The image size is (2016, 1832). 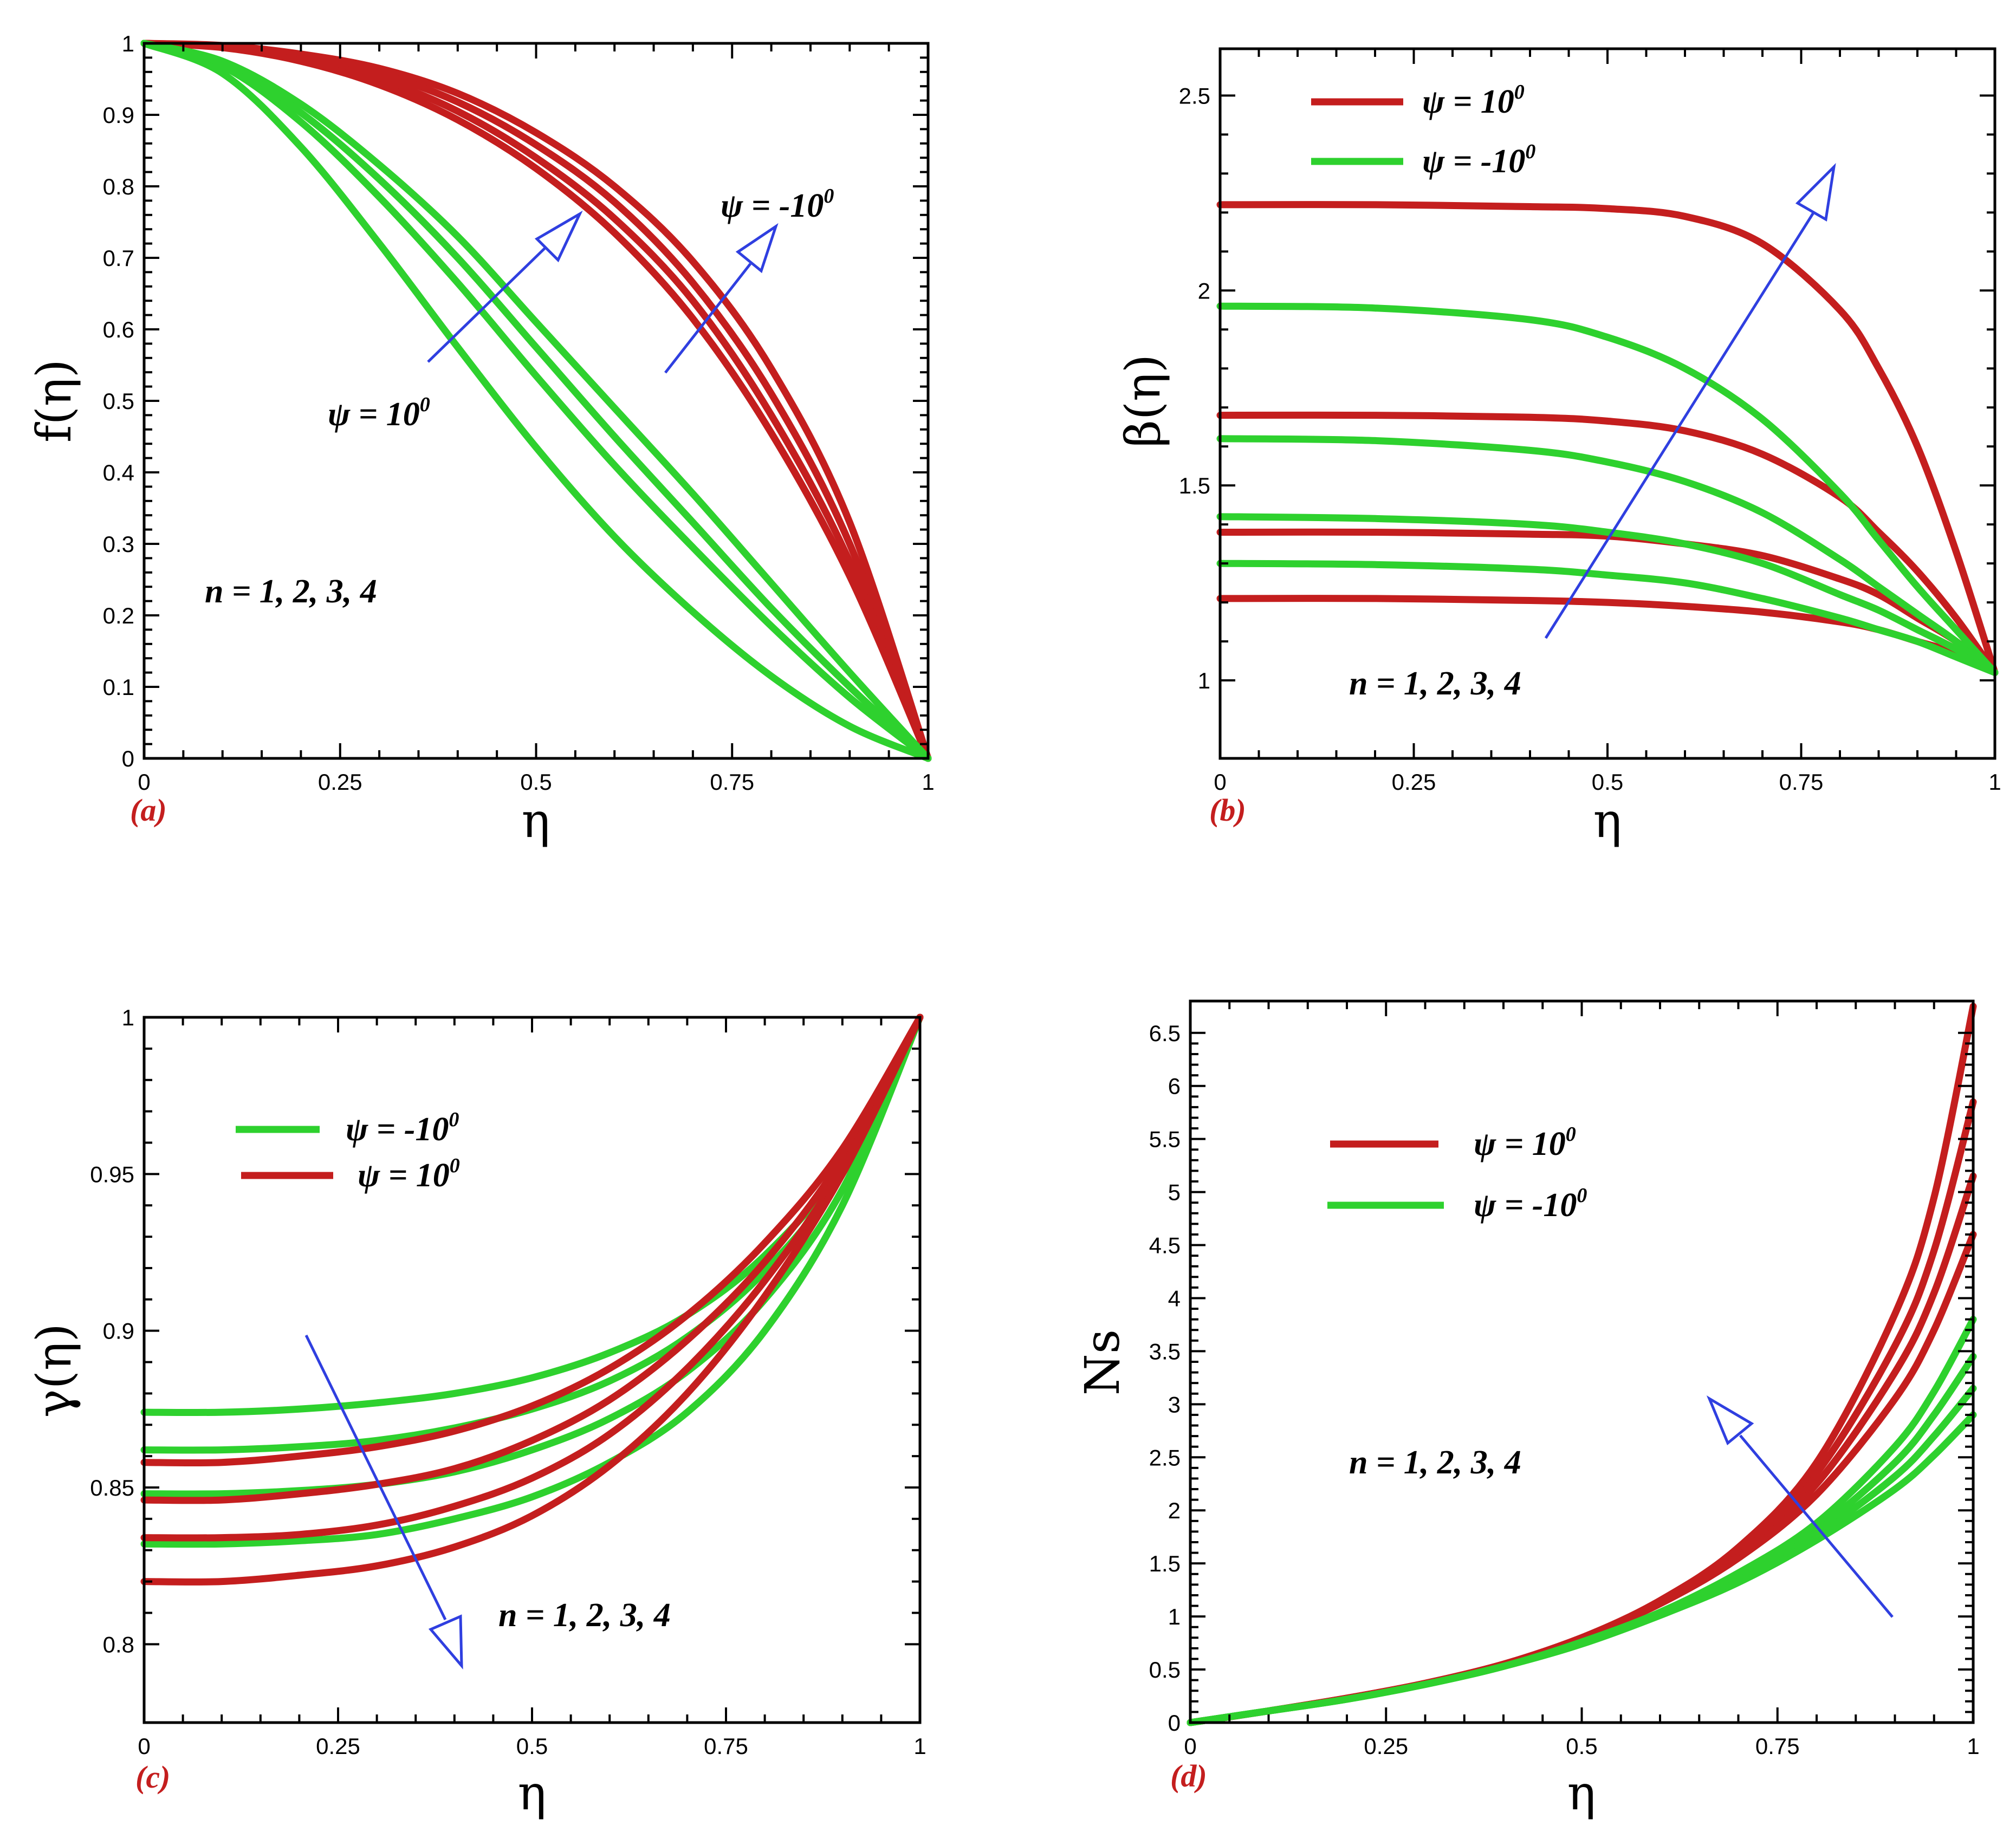 What do you see at coordinates (118, 687) in the screenshot?
I see `panel-a-ytick-label: 0.1` at bounding box center [118, 687].